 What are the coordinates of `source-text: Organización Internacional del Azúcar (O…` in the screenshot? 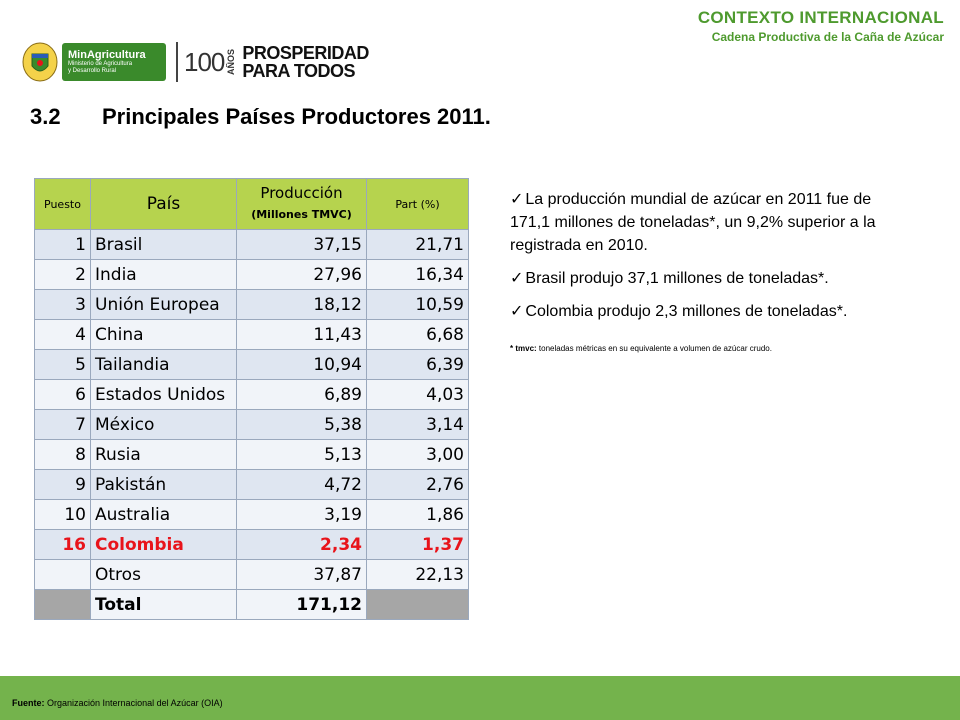 It's located at (135, 703).